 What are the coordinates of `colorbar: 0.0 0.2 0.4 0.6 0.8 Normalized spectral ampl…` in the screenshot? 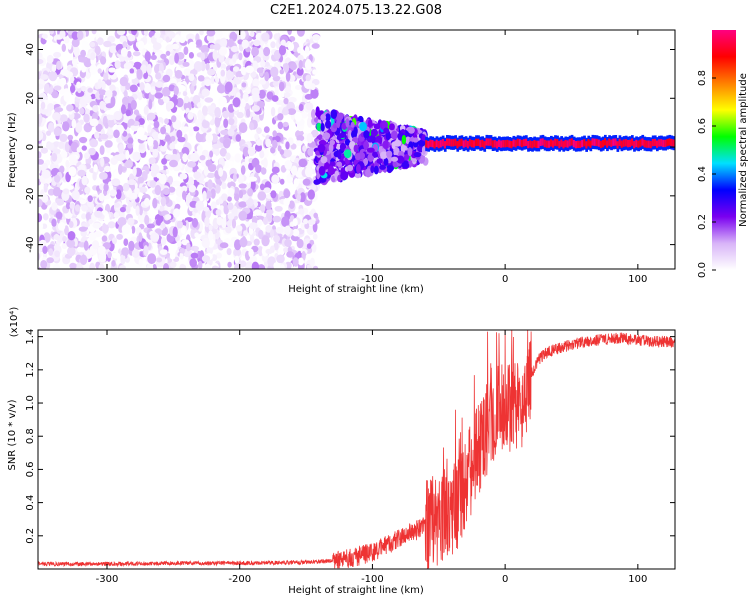 It's located at (723, 154).